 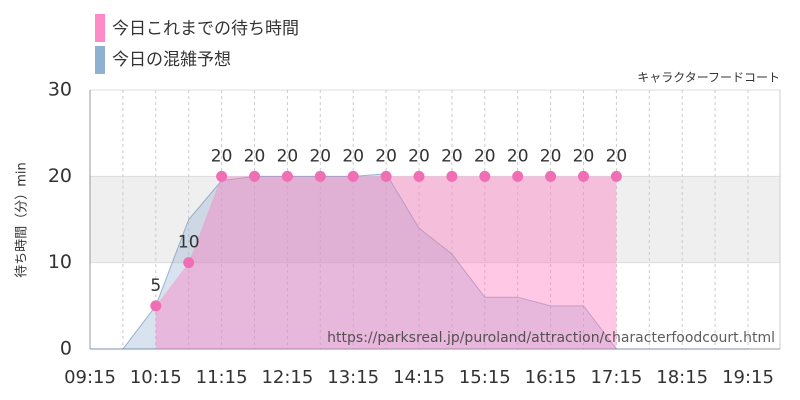 I want to click on x-tick-label: 11:15, so click(x=222, y=377).